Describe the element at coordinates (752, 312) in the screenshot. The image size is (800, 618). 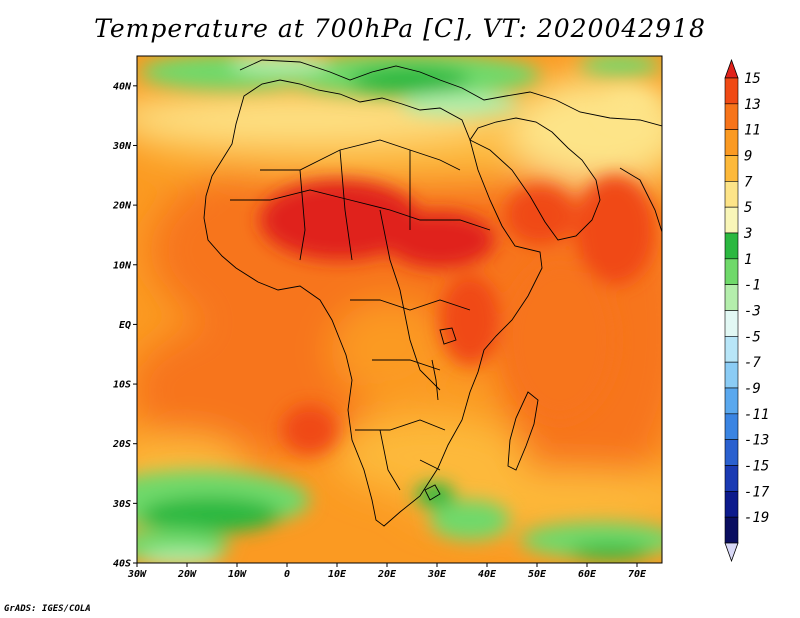
I see `colorbar-label: -3` at that location.